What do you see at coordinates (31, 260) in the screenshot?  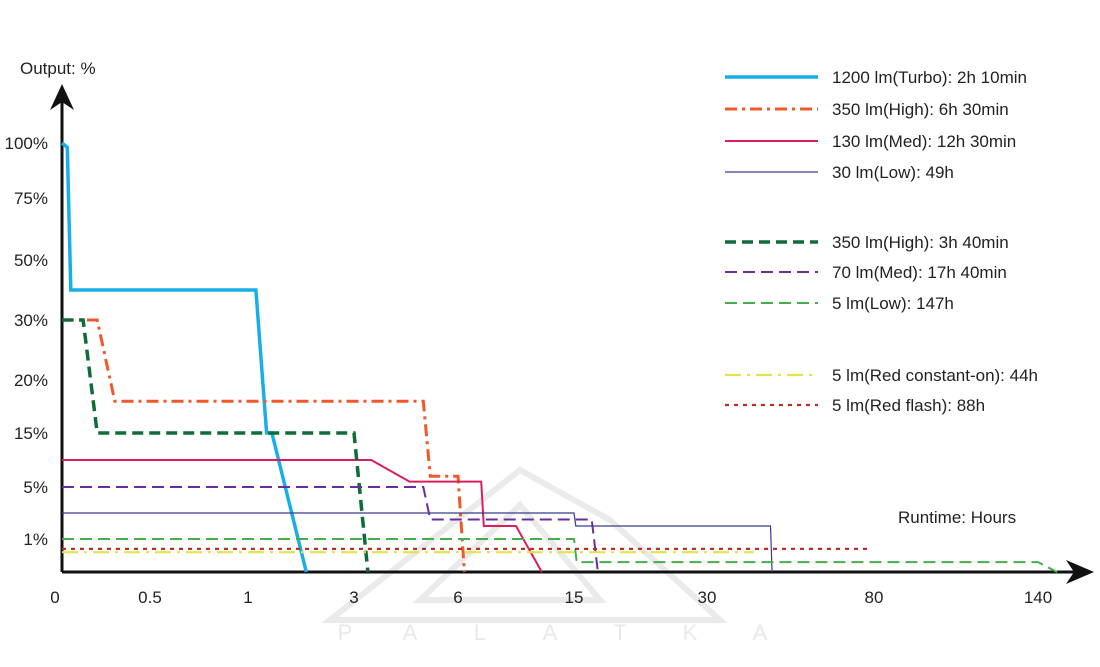 I see `y-tick-label: 50%` at bounding box center [31, 260].